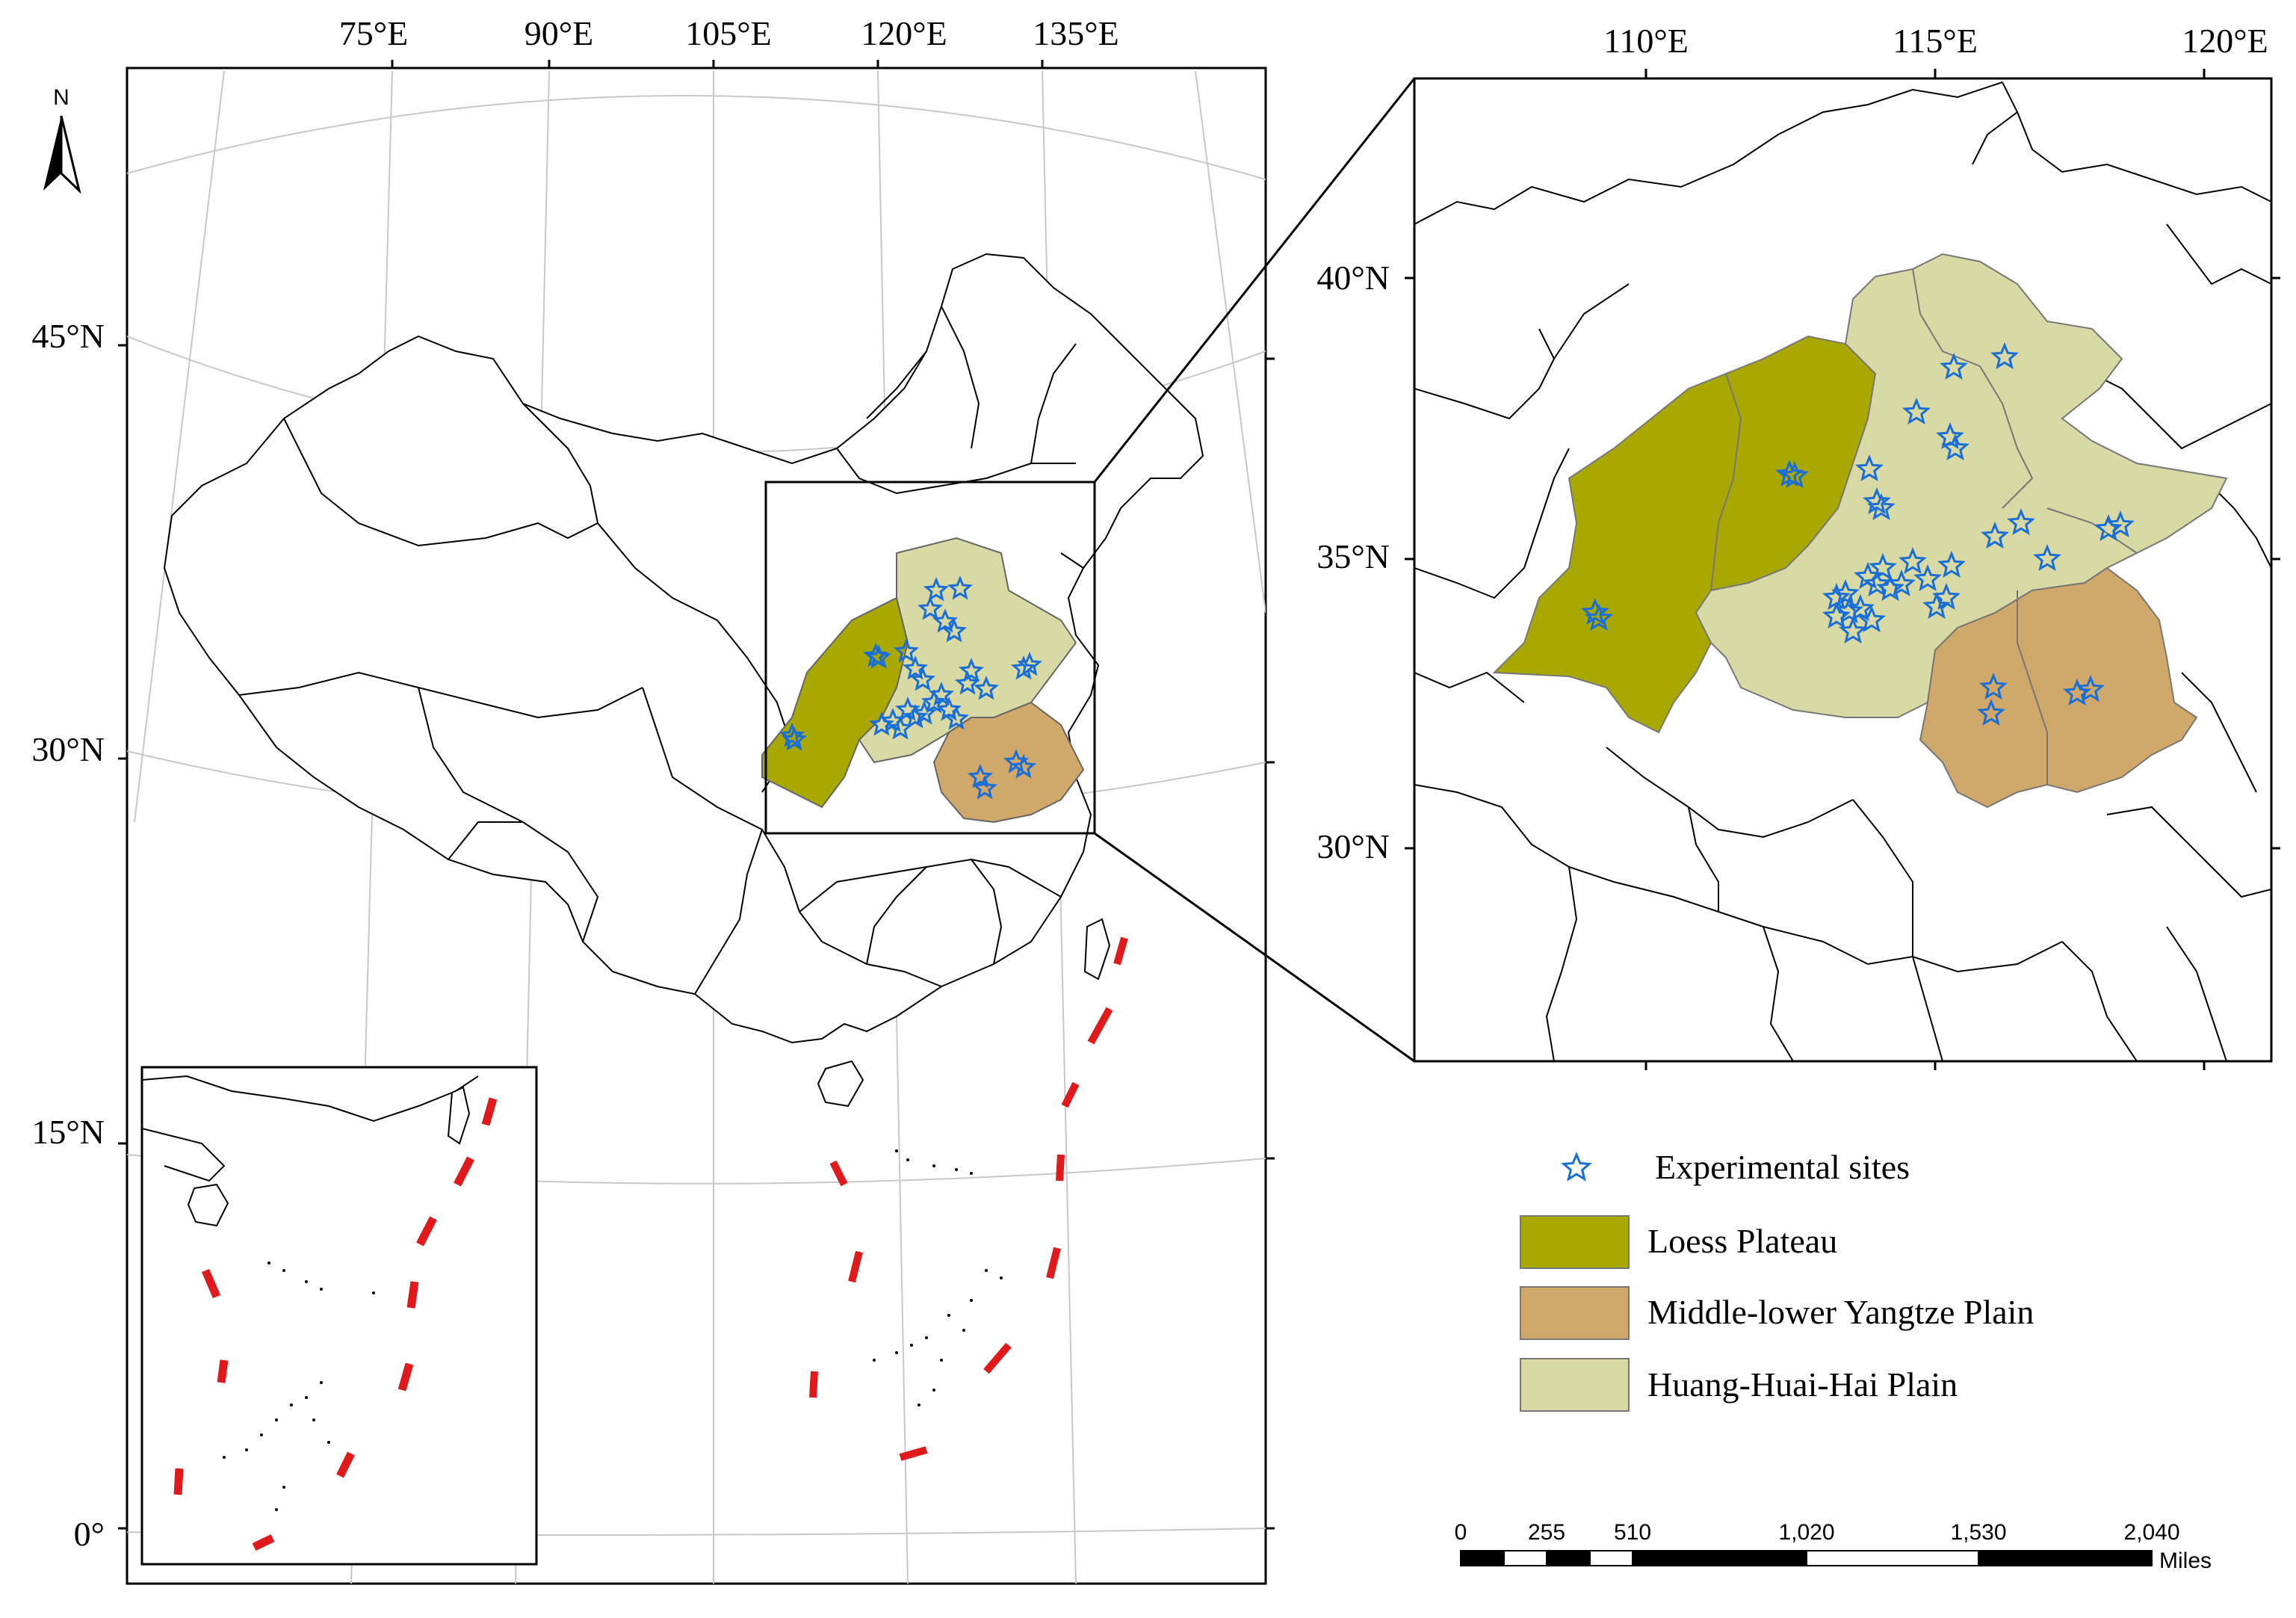 This screenshot has height=1618, width=2296. Describe the element at coordinates (1575, 1385) in the screenshot. I see `legend-swatch-huang-huai-hai` at that location.